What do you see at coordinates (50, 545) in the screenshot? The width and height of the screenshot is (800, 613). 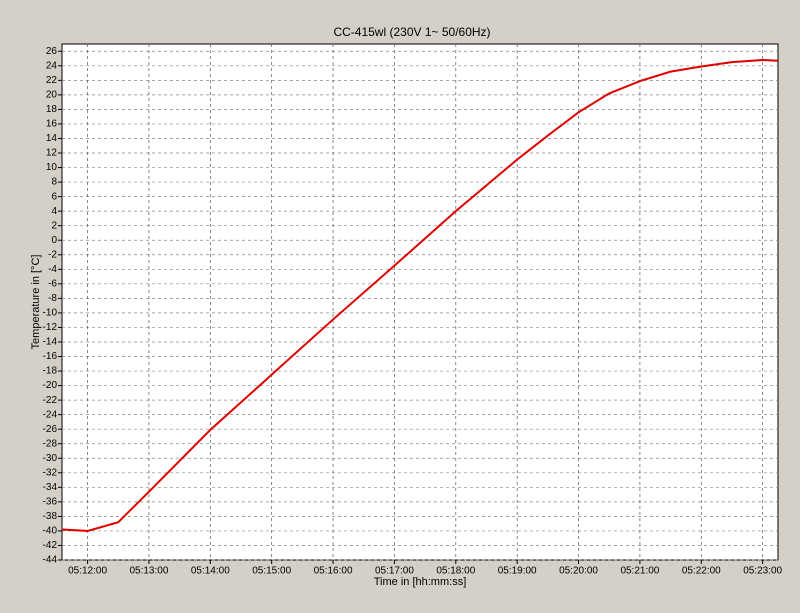 I see `y-tick-label: -42` at bounding box center [50, 545].